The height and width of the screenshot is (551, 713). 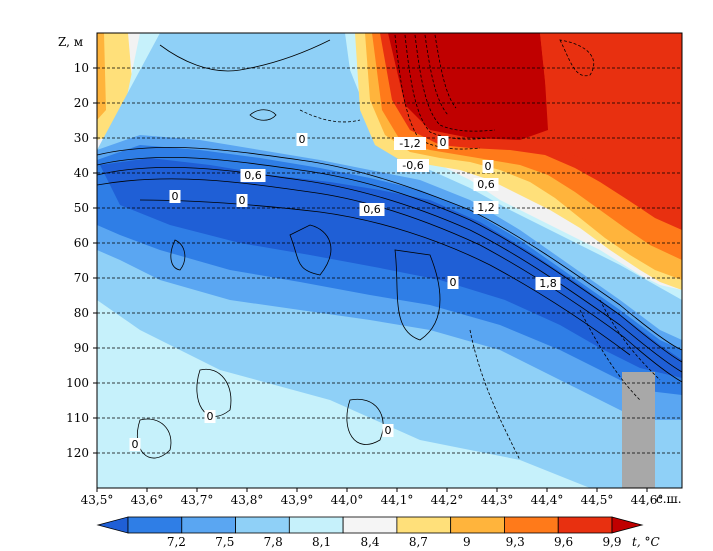 What do you see at coordinates (397, 500) in the screenshot?
I see `x-tick-label: 44,1°` at bounding box center [397, 500].